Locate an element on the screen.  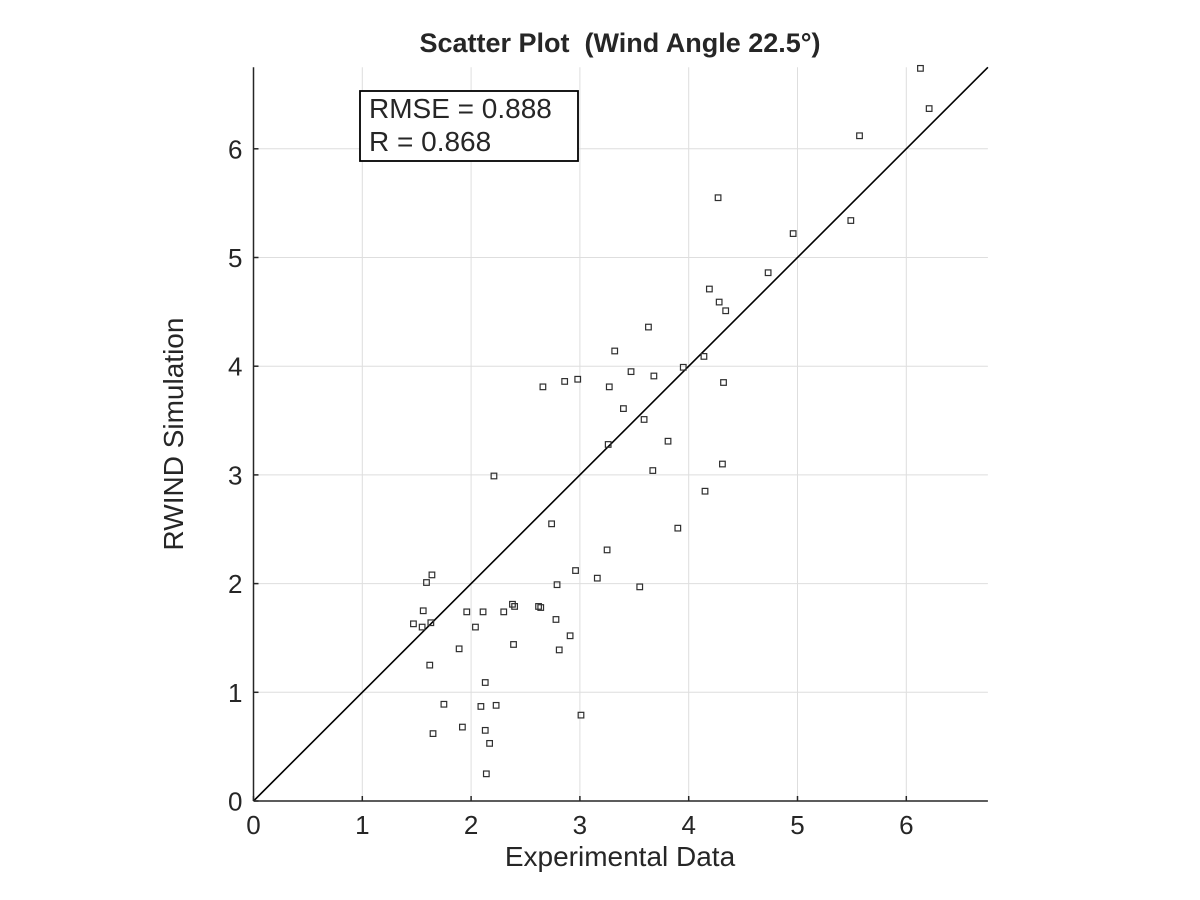
r-value-text: R = 0.868 is located at coordinates (430, 141).